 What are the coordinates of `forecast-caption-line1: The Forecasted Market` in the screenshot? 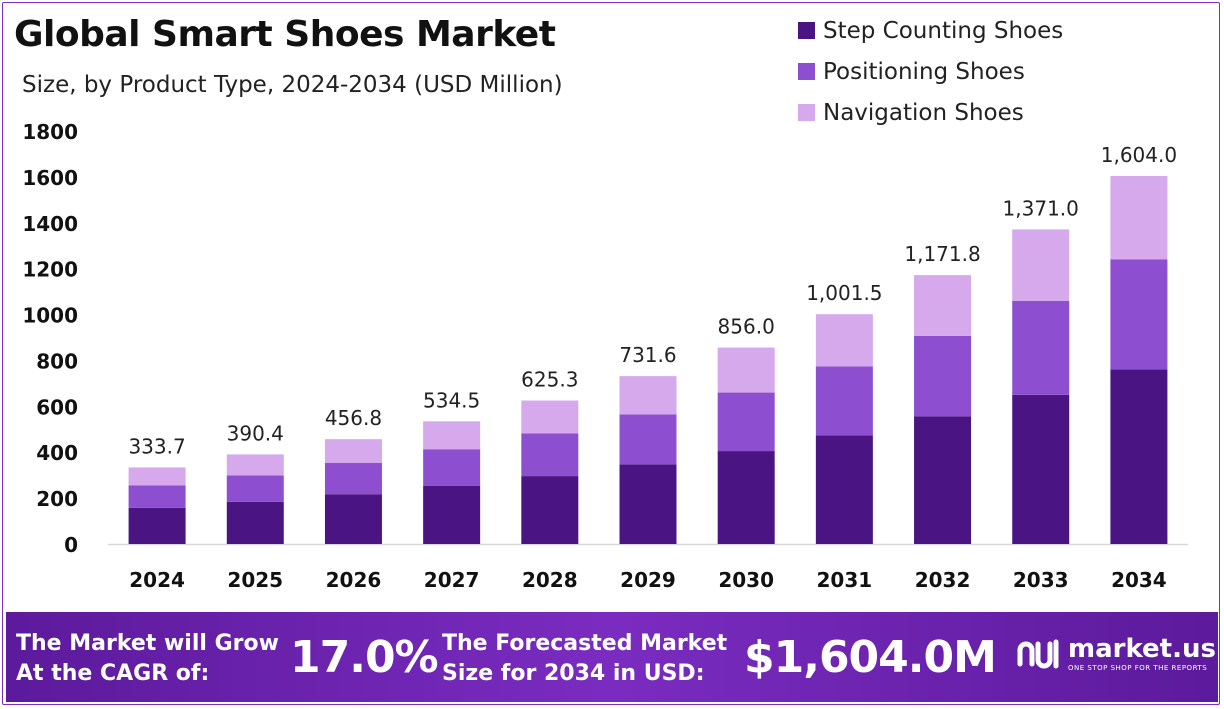 It's located at (585, 643).